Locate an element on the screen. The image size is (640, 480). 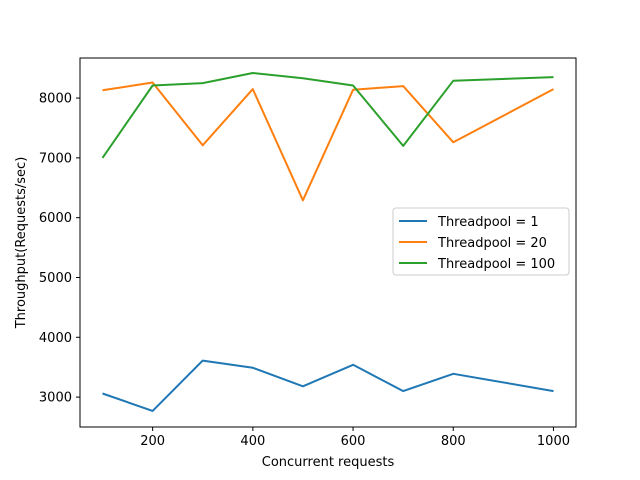
x-axis-ticks: 200 400 600 800 1000 is located at coordinates (355, 438).